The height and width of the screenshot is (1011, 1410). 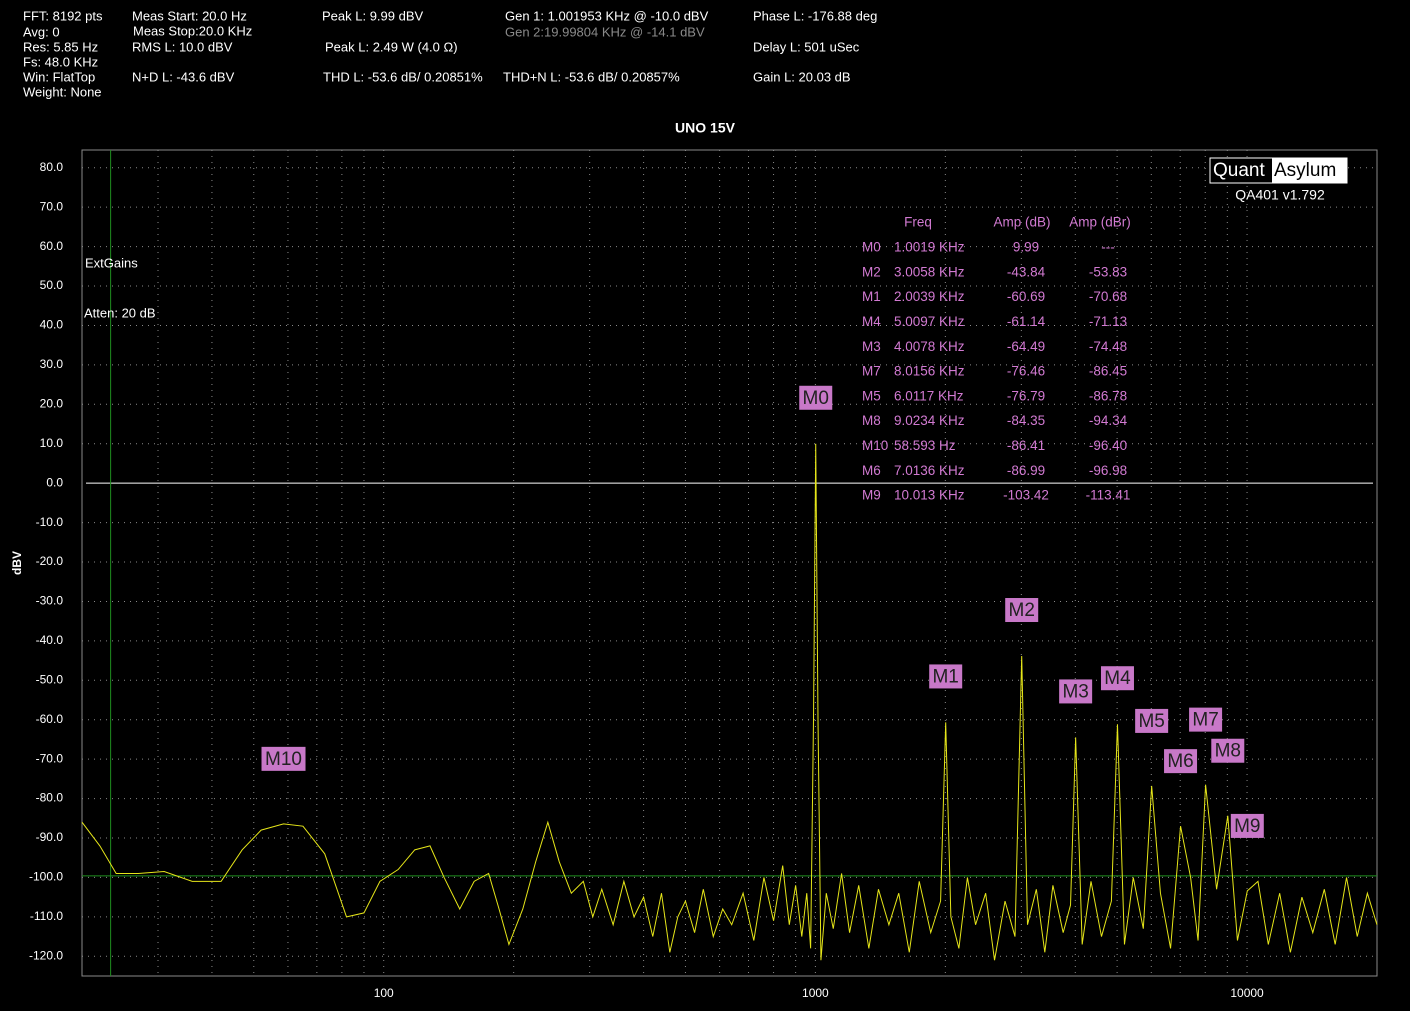 What do you see at coordinates (871, 346) in the screenshot?
I see `table-cell: M3` at bounding box center [871, 346].